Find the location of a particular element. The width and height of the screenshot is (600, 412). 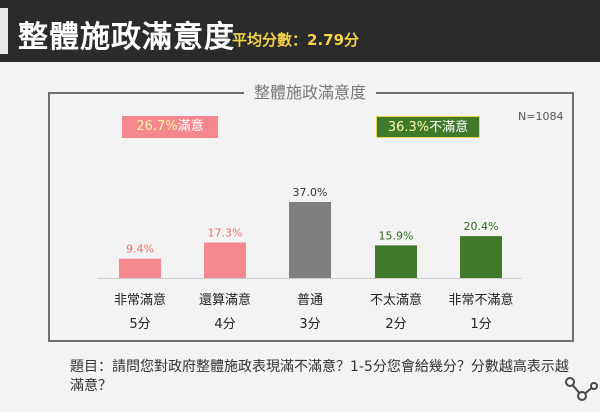

data-label-somewhat-satisfied: 17.3% is located at coordinates (225, 232).